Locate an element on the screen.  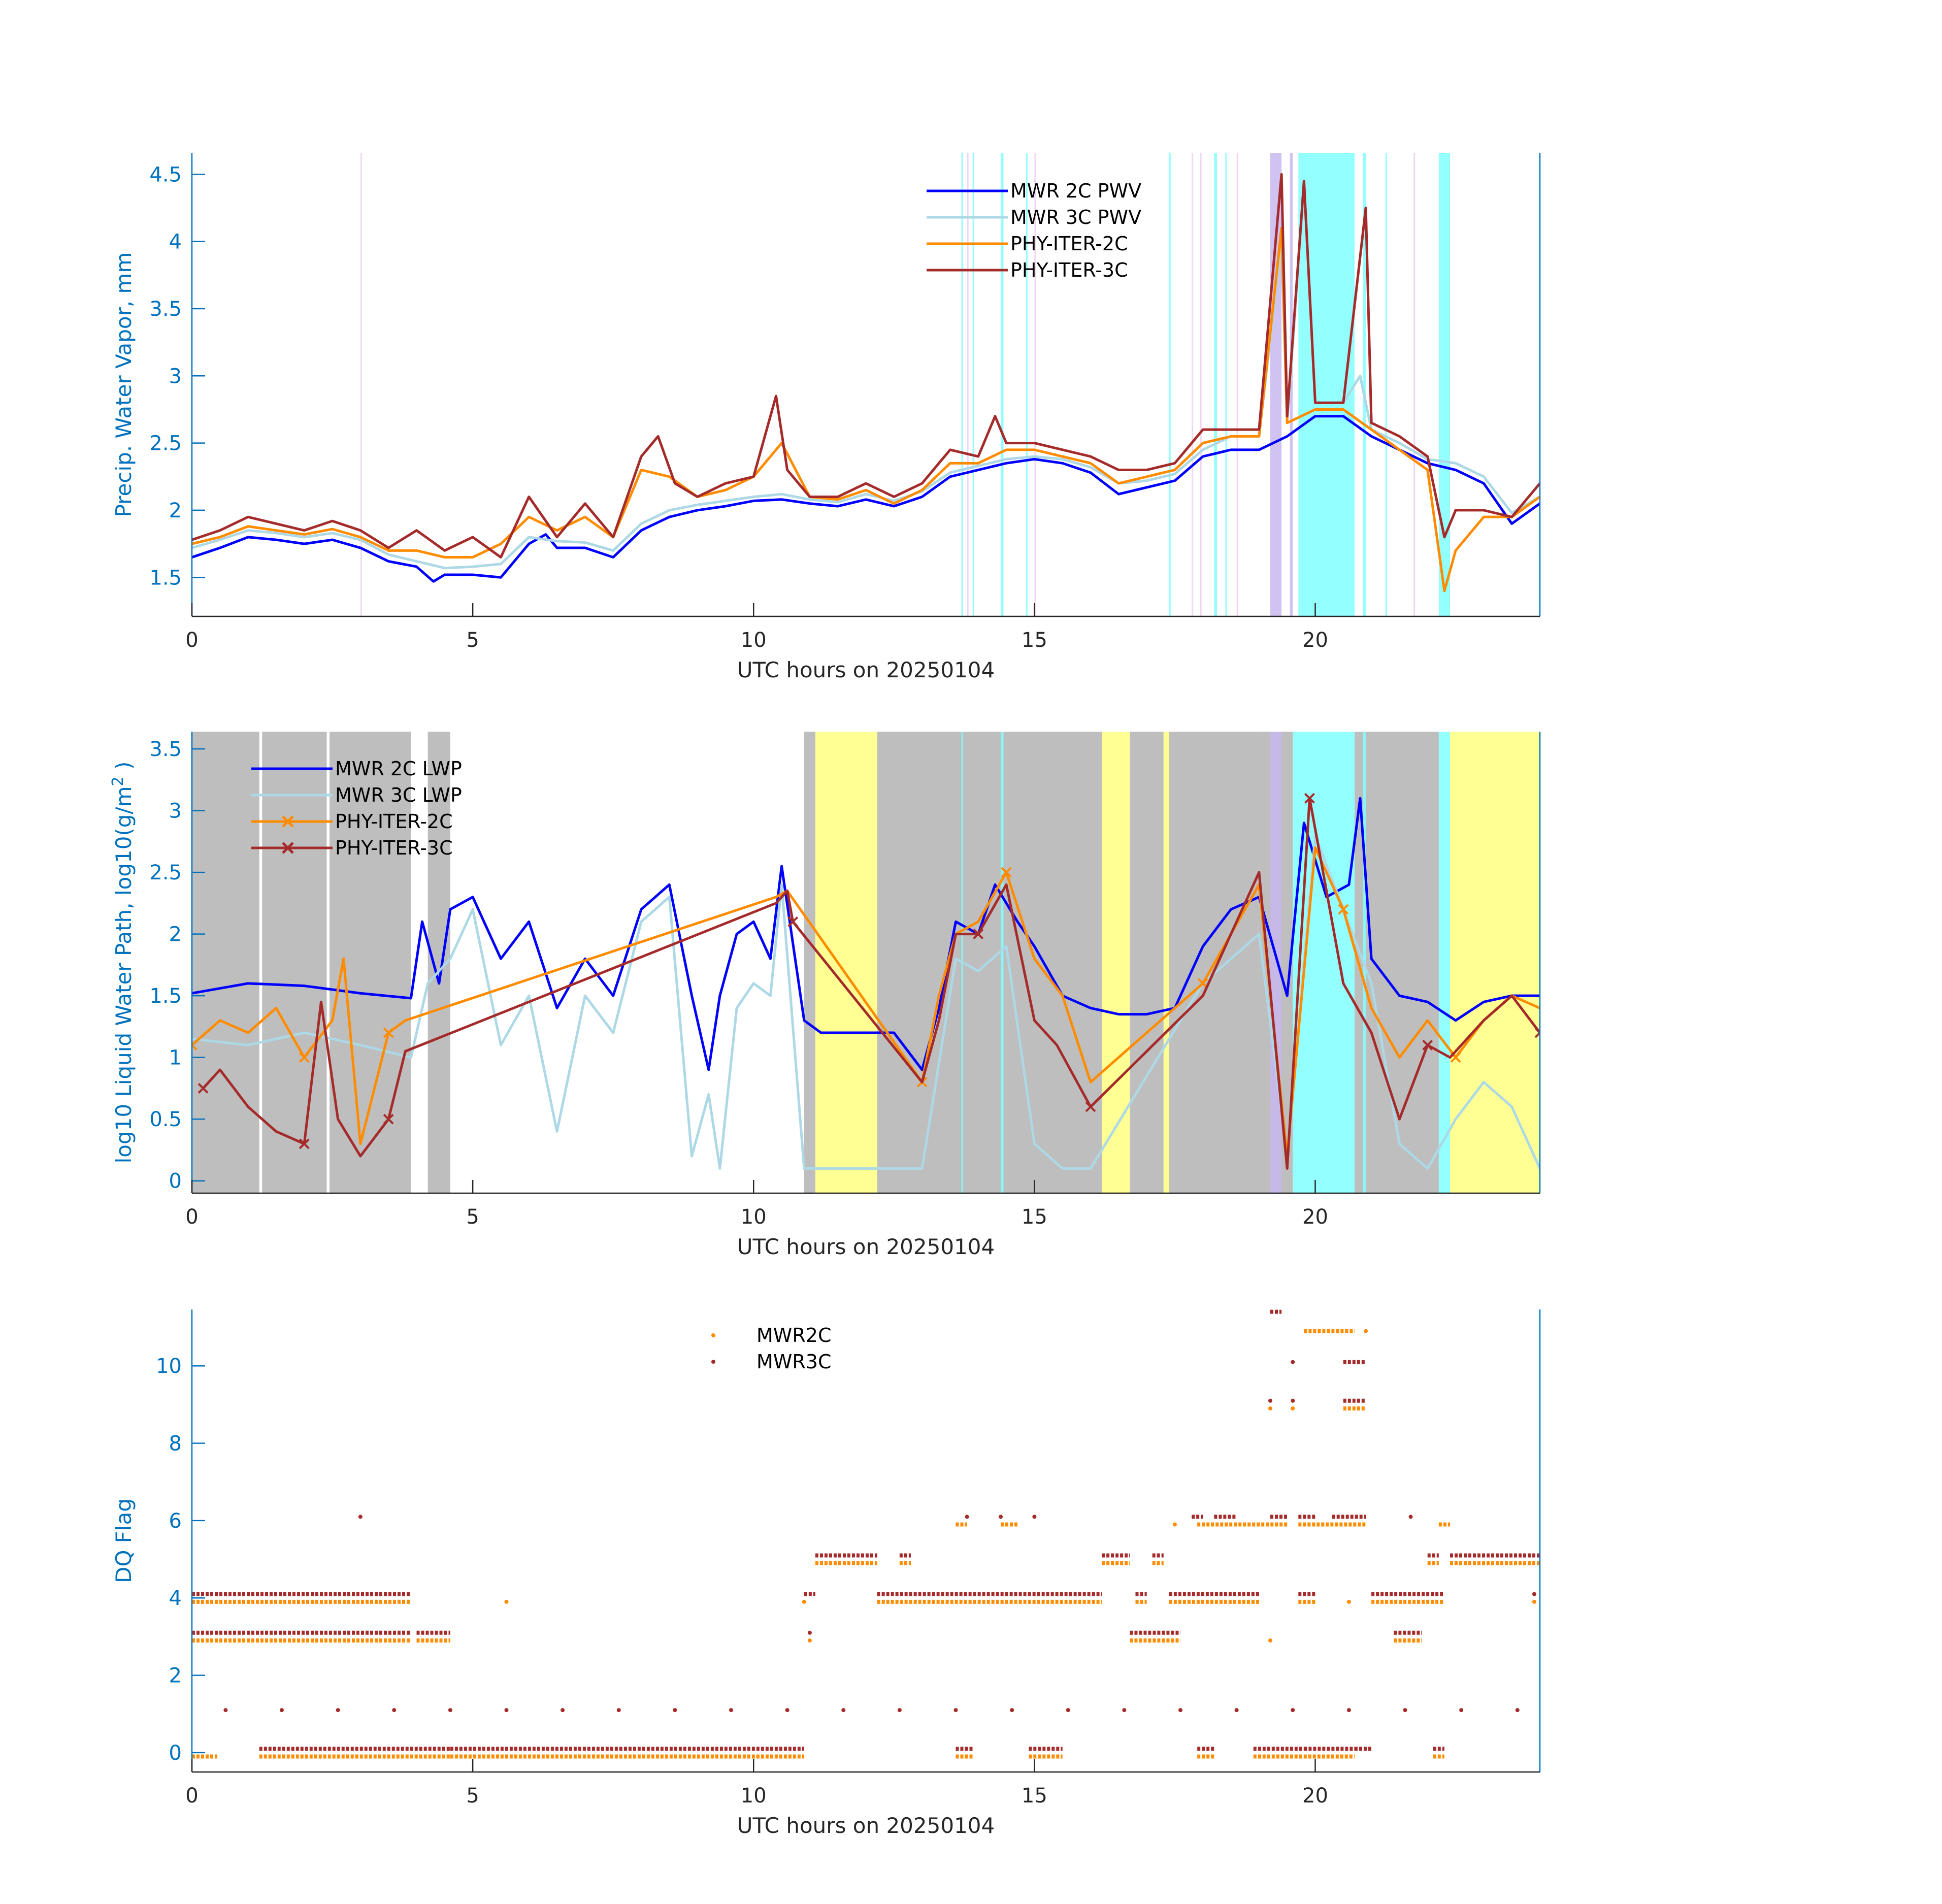
legend-entry: MWR 3C PWV is located at coordinates (1034, 217).